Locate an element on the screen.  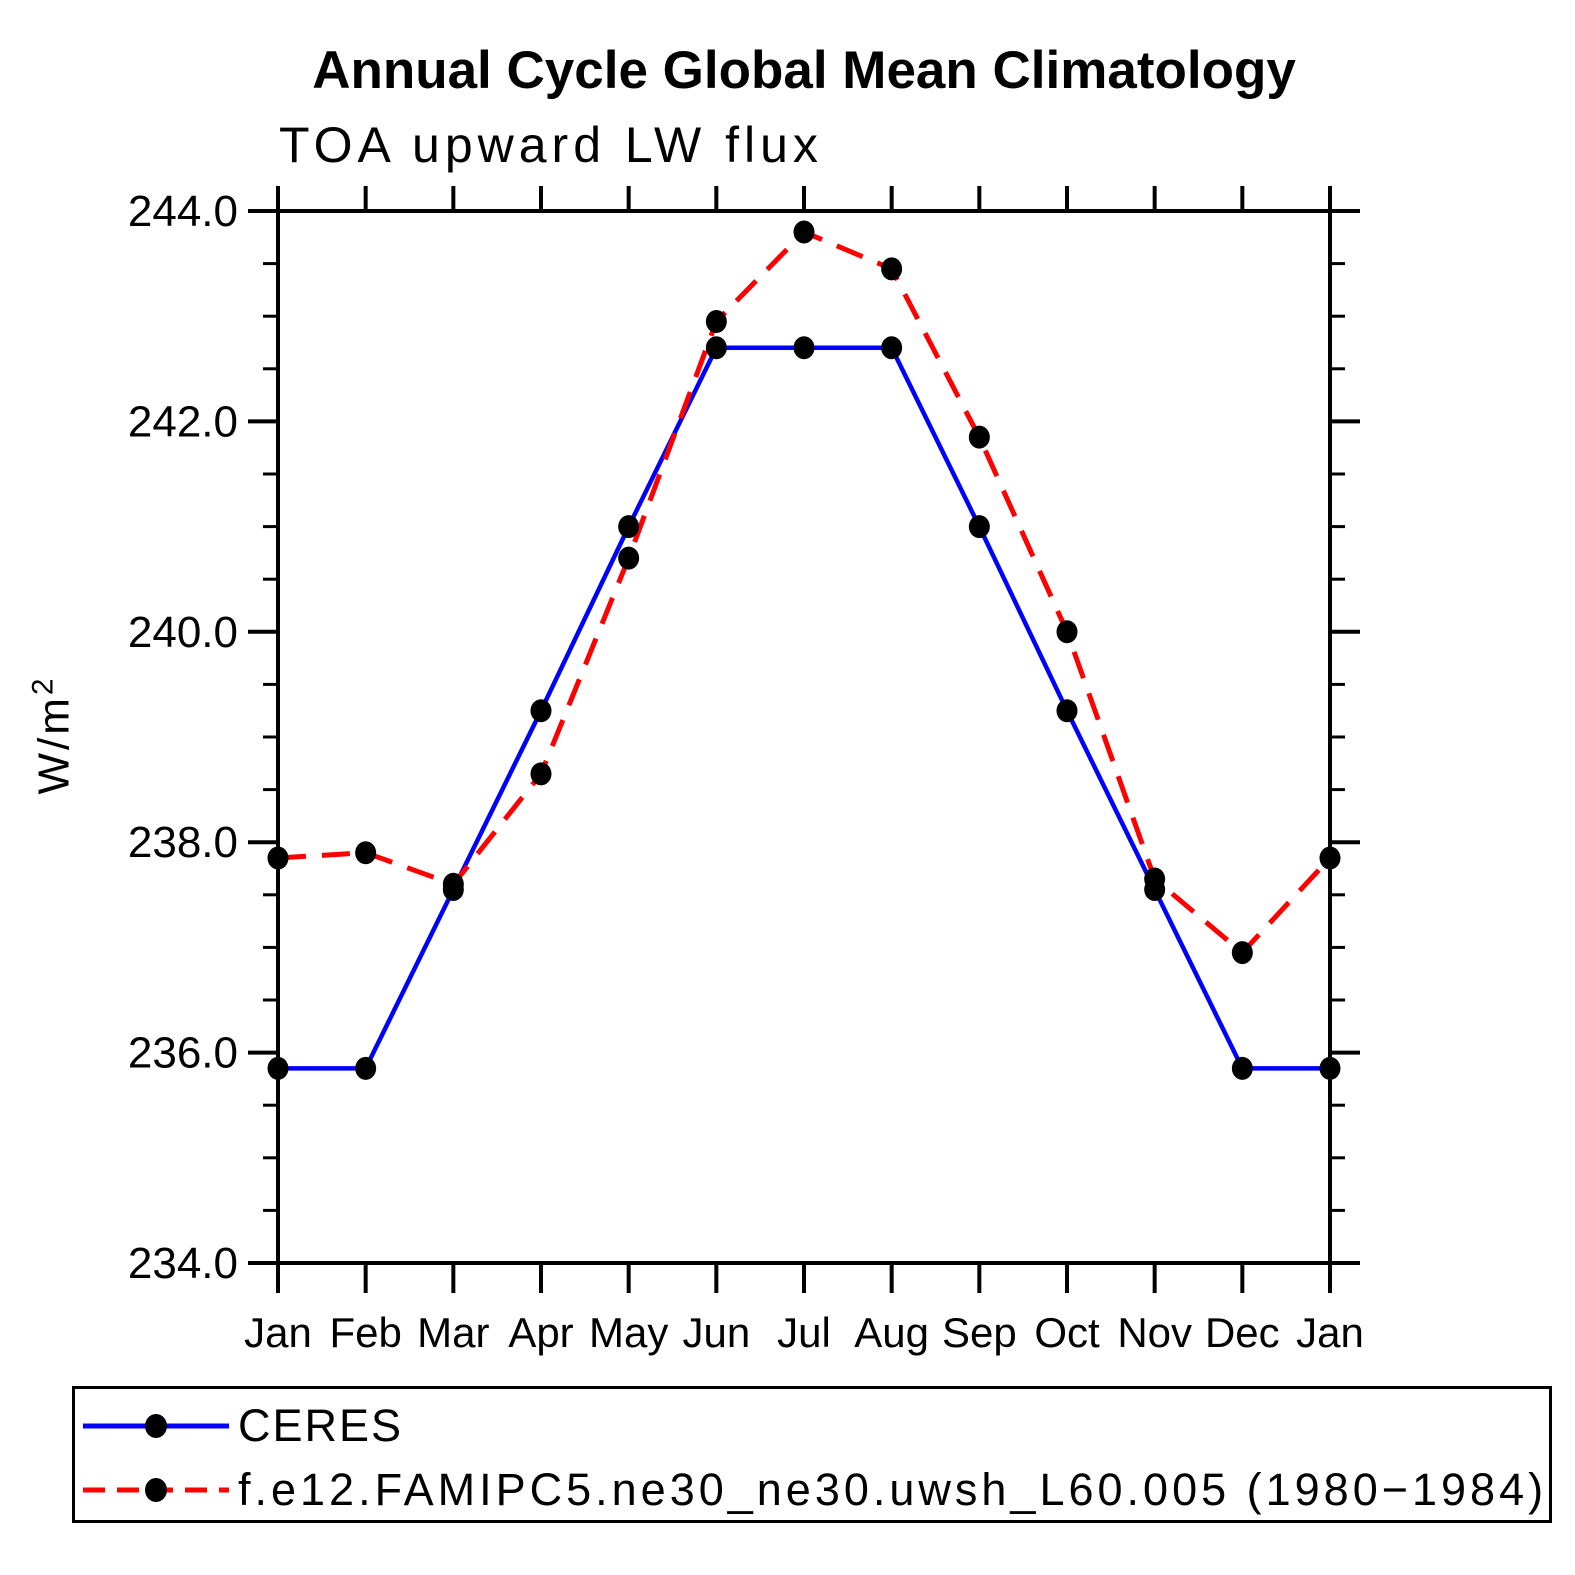
y-tick-label: 242.0 is located at coordinates (183, 421).